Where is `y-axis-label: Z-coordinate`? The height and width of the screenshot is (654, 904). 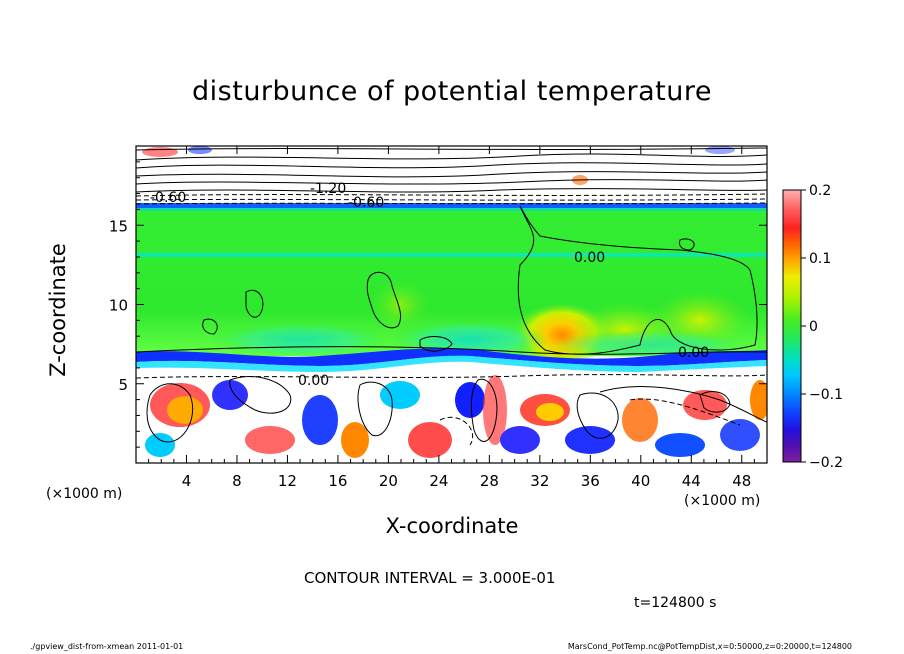
y-axis-label: Z-coordinate is located at coordinates (58, 310).